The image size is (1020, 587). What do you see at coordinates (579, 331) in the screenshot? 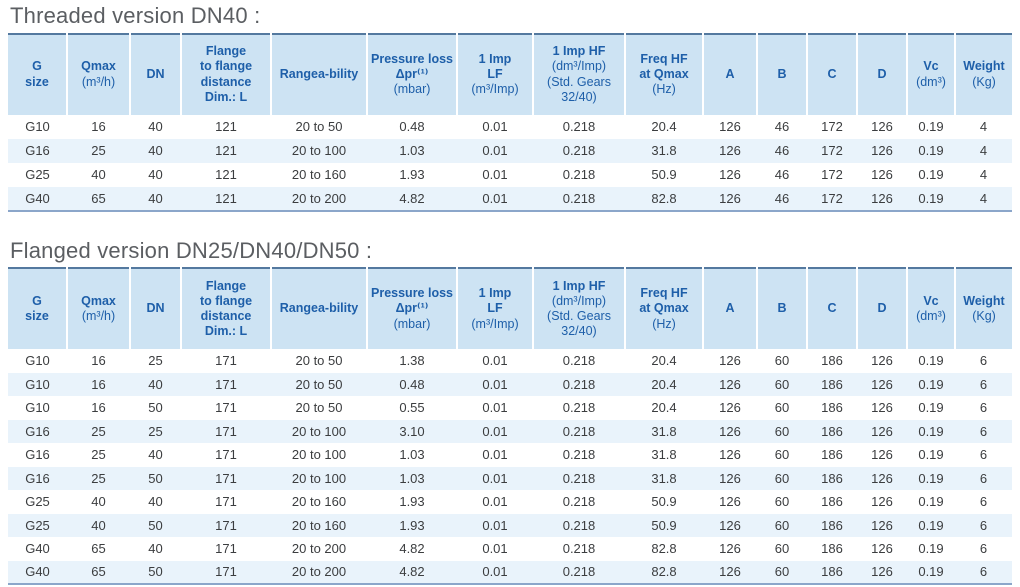
I see `column-header-unit: 32/40)` at bounding box center [579, 331].